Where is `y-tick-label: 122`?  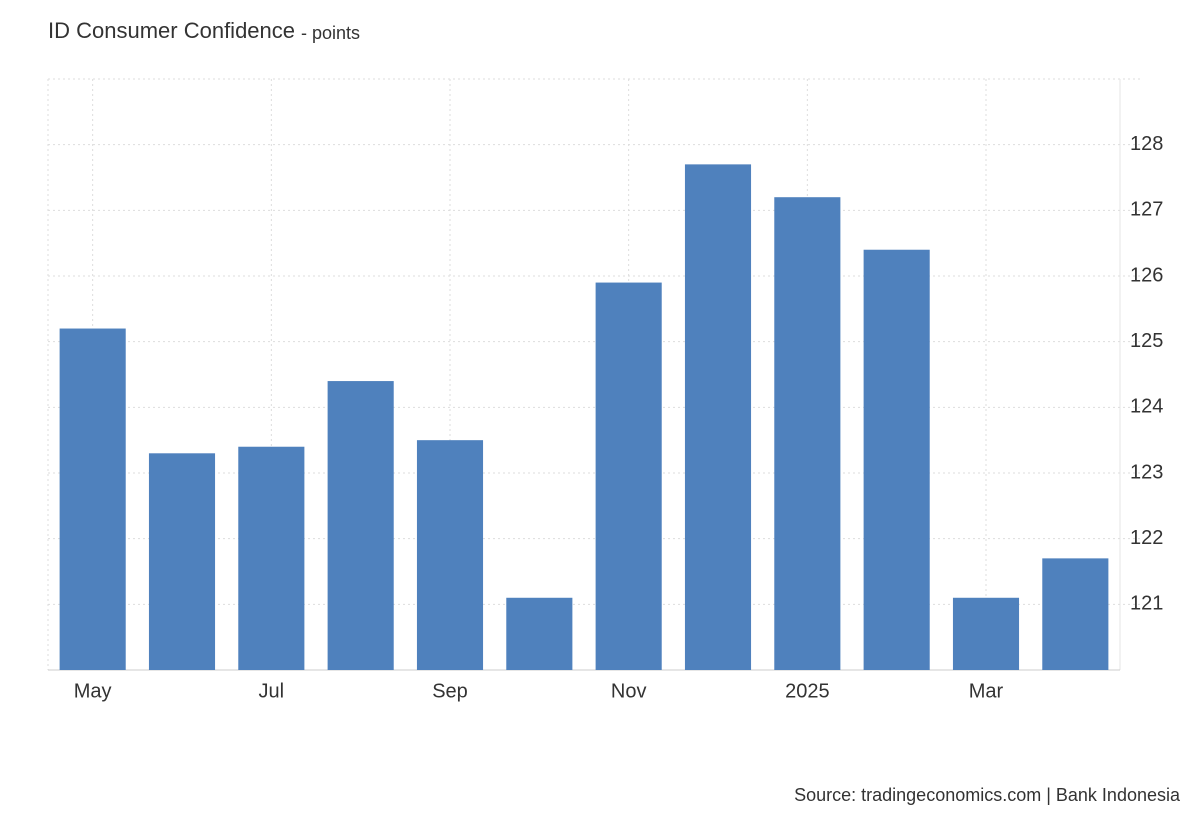 y-tick-label: 122 is located at coordinates (1146, 538).